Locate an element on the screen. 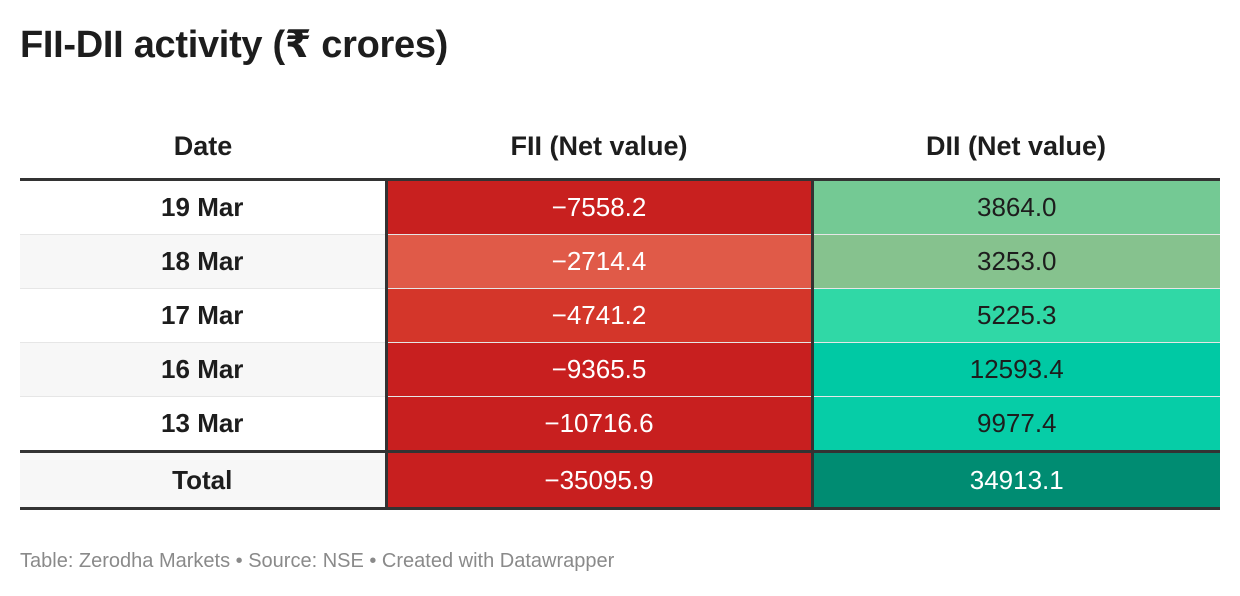  total-label-cell: Total is located at coordinates (204, 480).